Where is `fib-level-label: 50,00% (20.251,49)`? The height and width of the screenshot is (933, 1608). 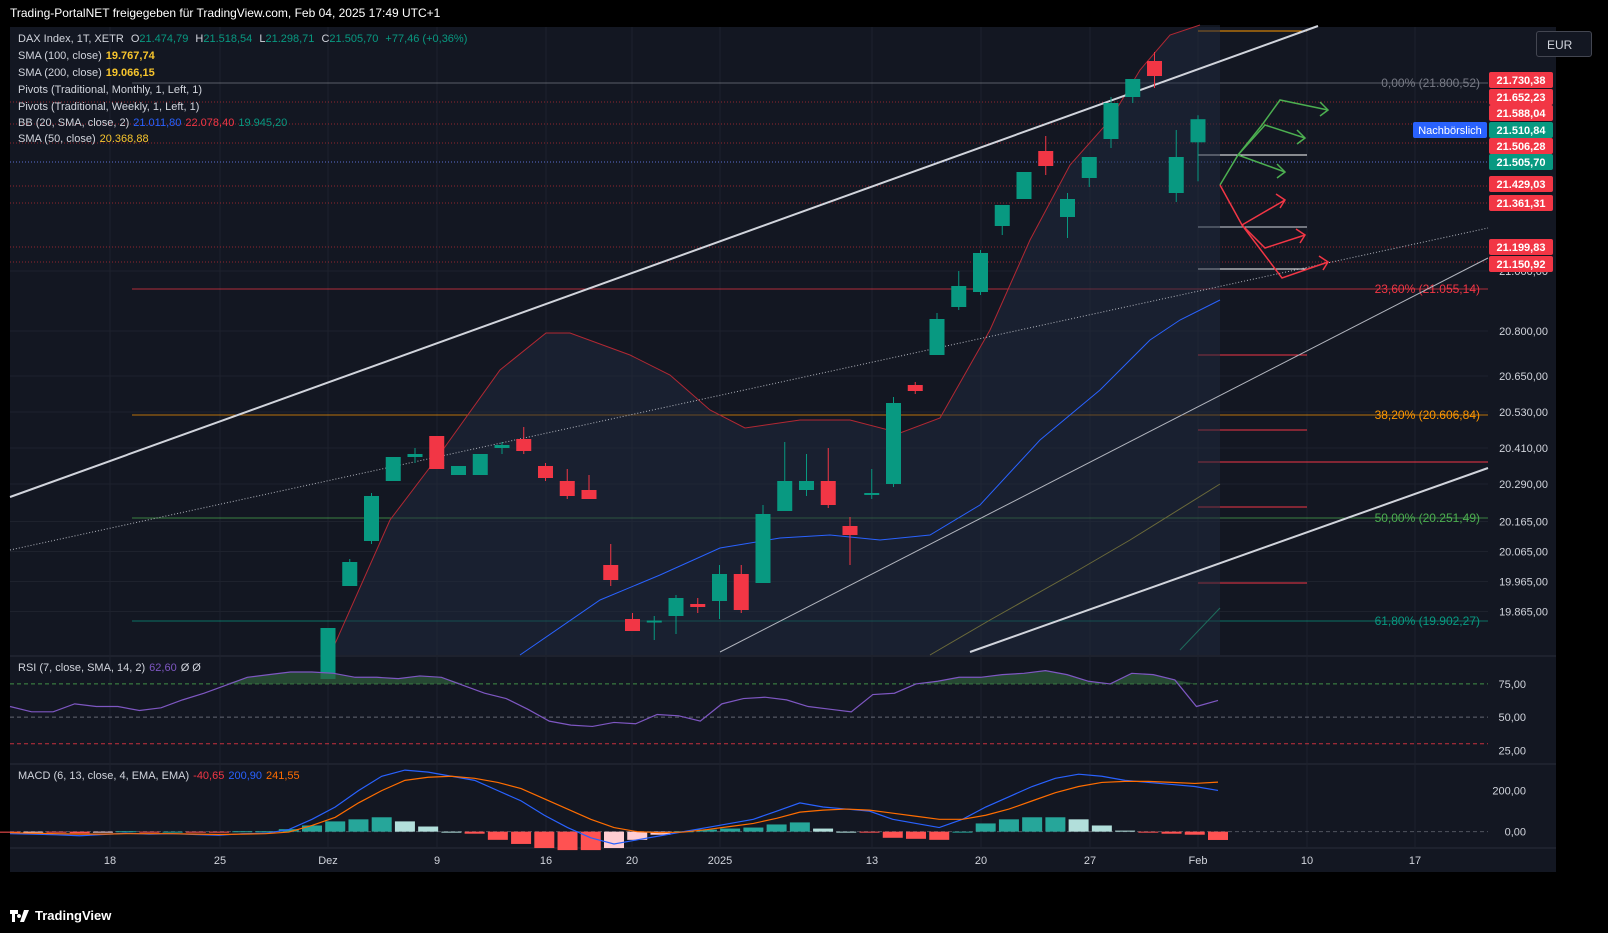 fib-level-label: 50,00% (20.251,49) is located at coordinates (1427, 518).